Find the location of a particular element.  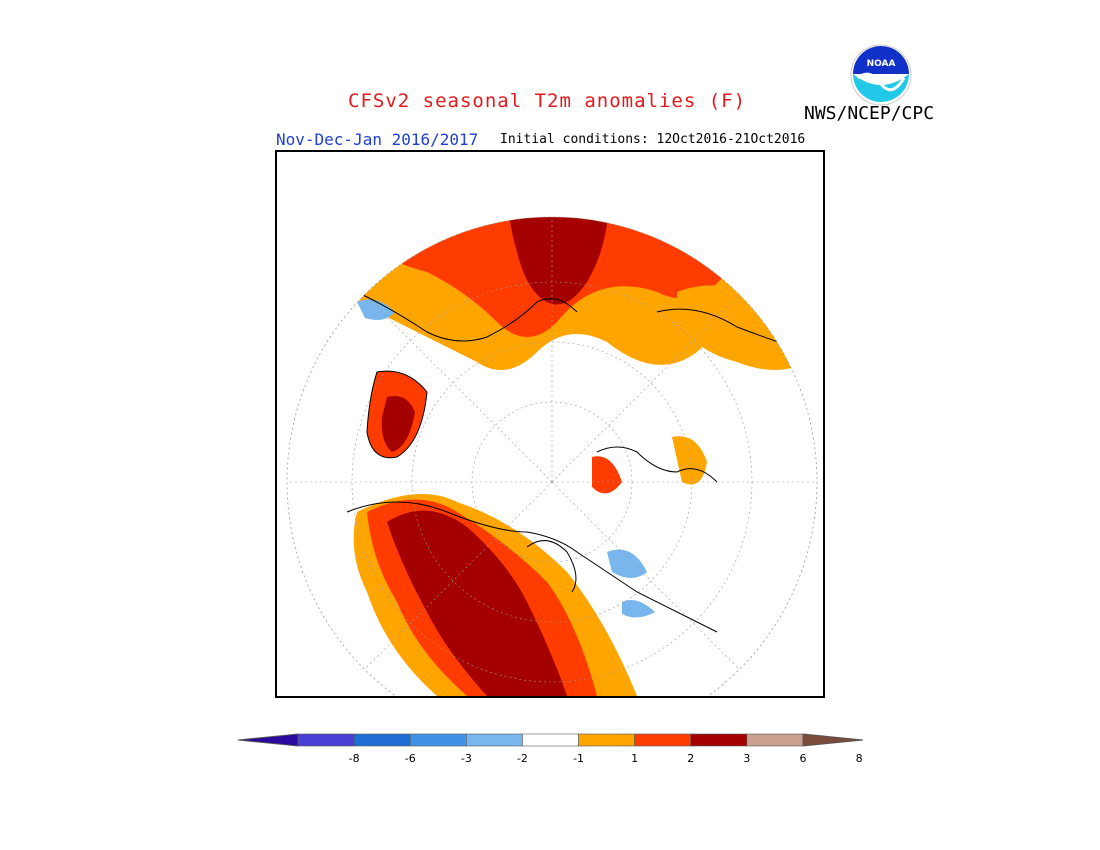

colorbar-tick-label: -1 is located at coordinates (578, 758).